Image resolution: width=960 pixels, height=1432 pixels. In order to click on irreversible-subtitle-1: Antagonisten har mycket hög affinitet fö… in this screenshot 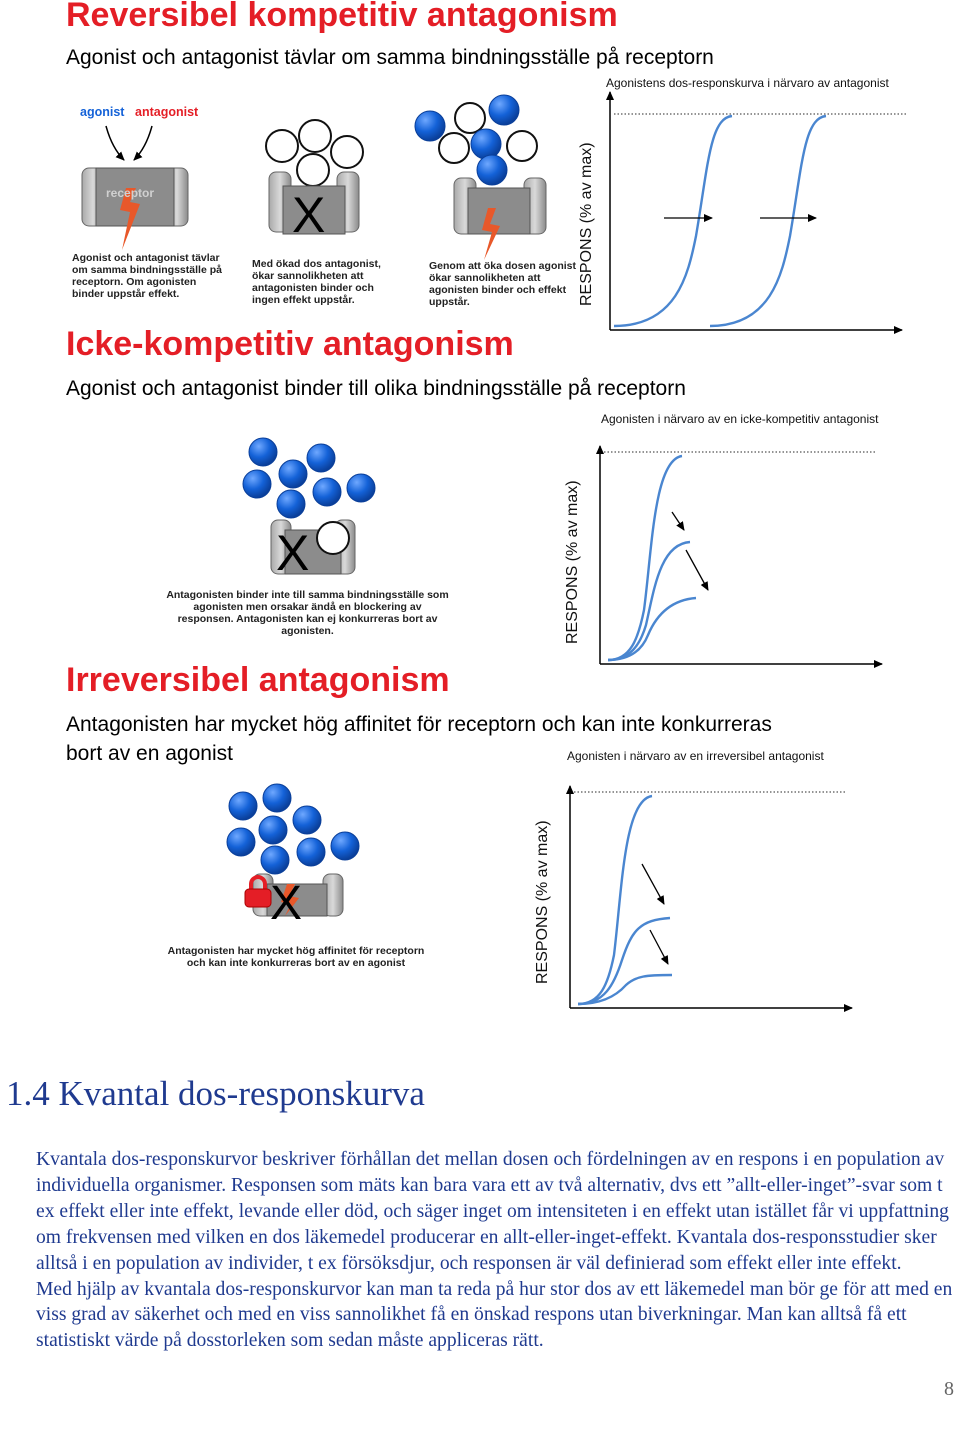, I will do `click(419, 724)`.